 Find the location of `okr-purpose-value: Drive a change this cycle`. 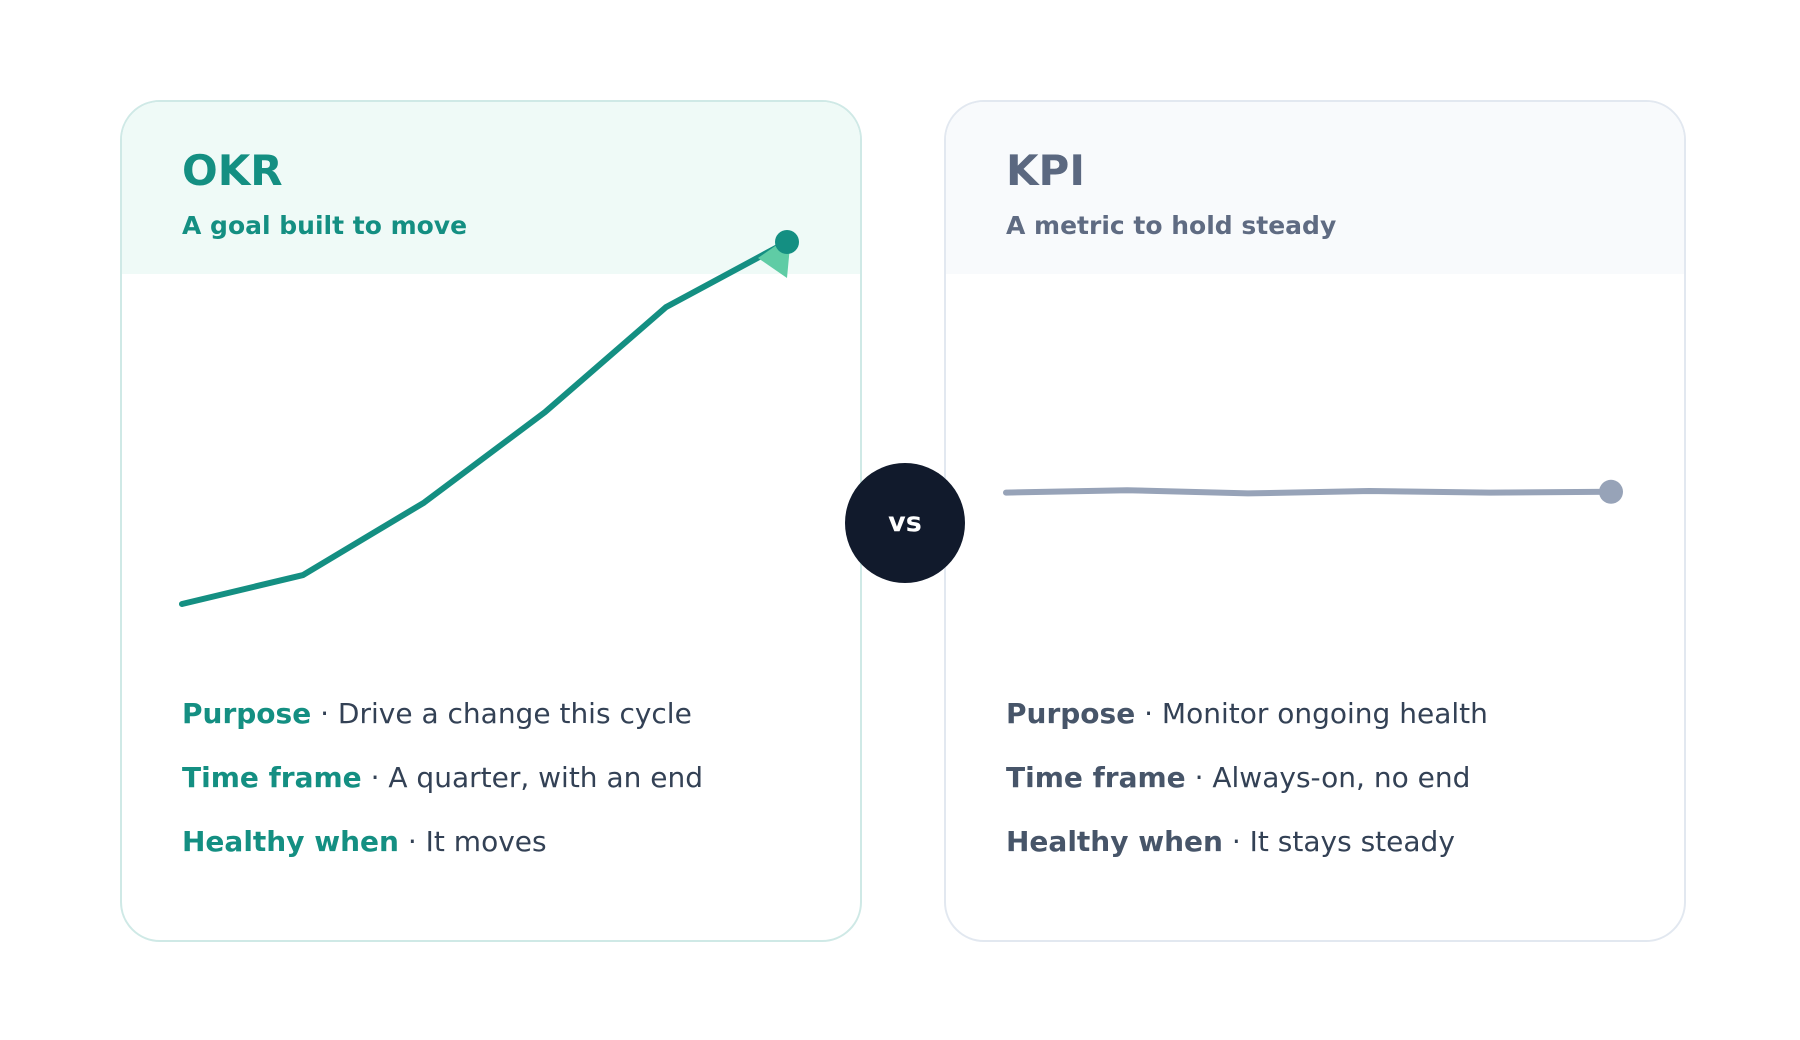

okr-purpose-value: Drive a change this cycle is located at coordinates (514, 713).